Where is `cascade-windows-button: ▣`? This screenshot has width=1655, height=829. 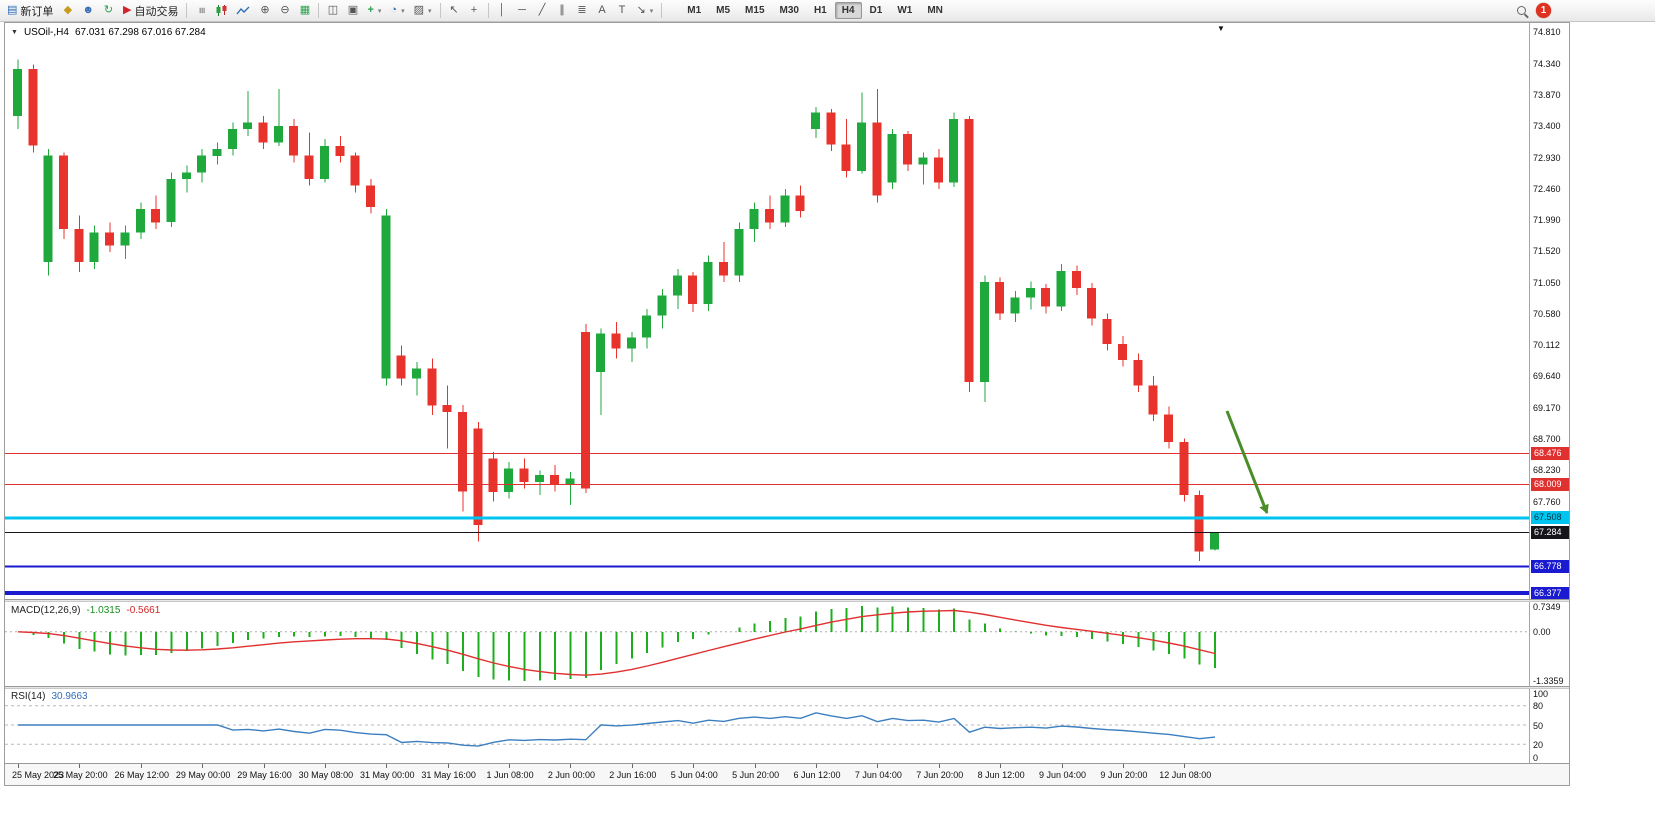
cascade-windows-button: ▣ is located at coordinates (352, 11).